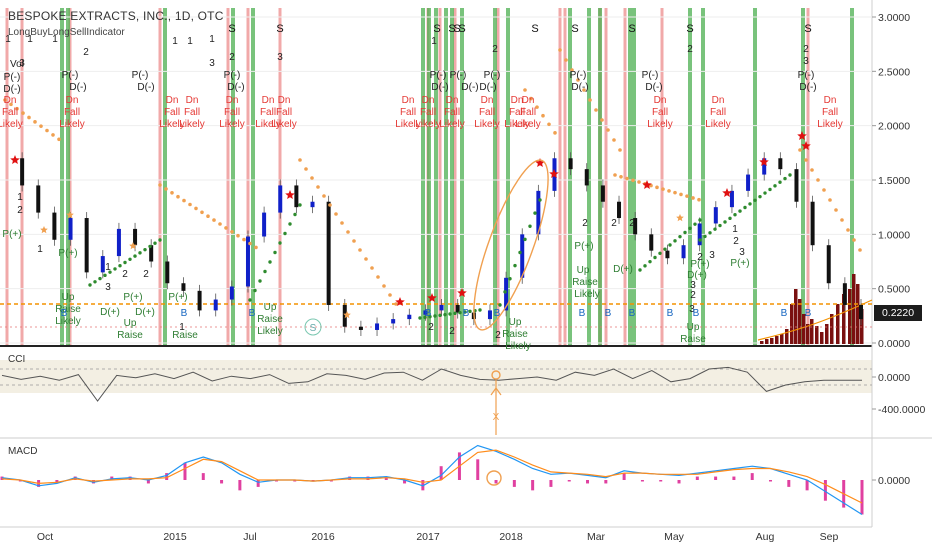 The width and height of the screenshot is (932, 555). What do you see at coordinates (249, 537) in the screenshot?
I see `time-axis-label: Jul` at bounding box center [249, 537].